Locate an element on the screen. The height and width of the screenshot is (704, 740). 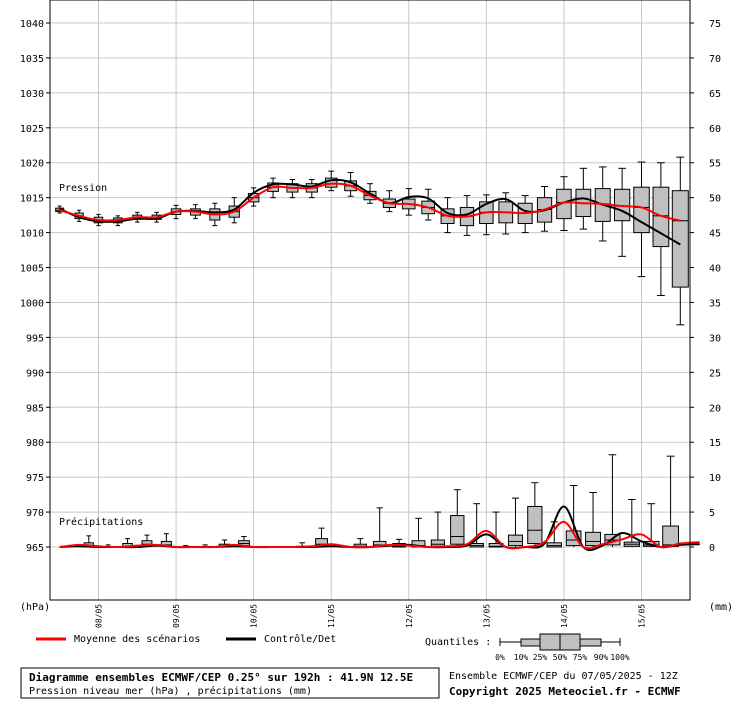
right-tick-label: 40 is located at coordinates (715, 269).